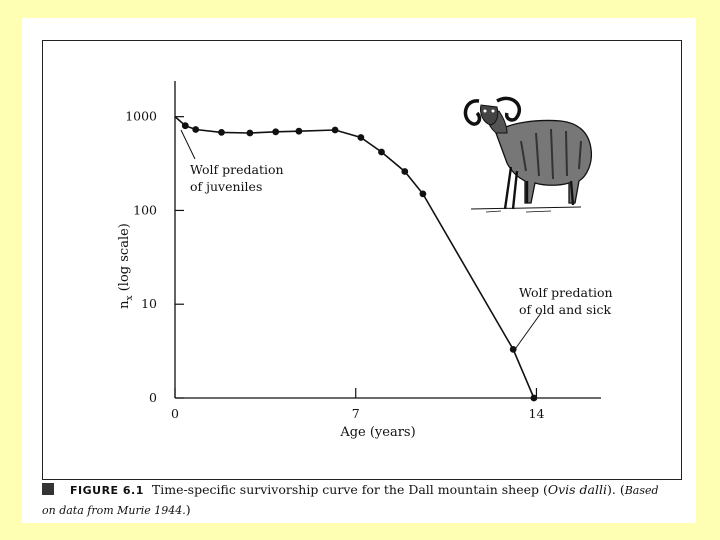 The width and height of the screenshot is (720, 540). What do you see at coordinates (154, 257) in the screenshot?
I see `y-axis-ticks: 0 10 100 1000` at bounding box center [154, 257].